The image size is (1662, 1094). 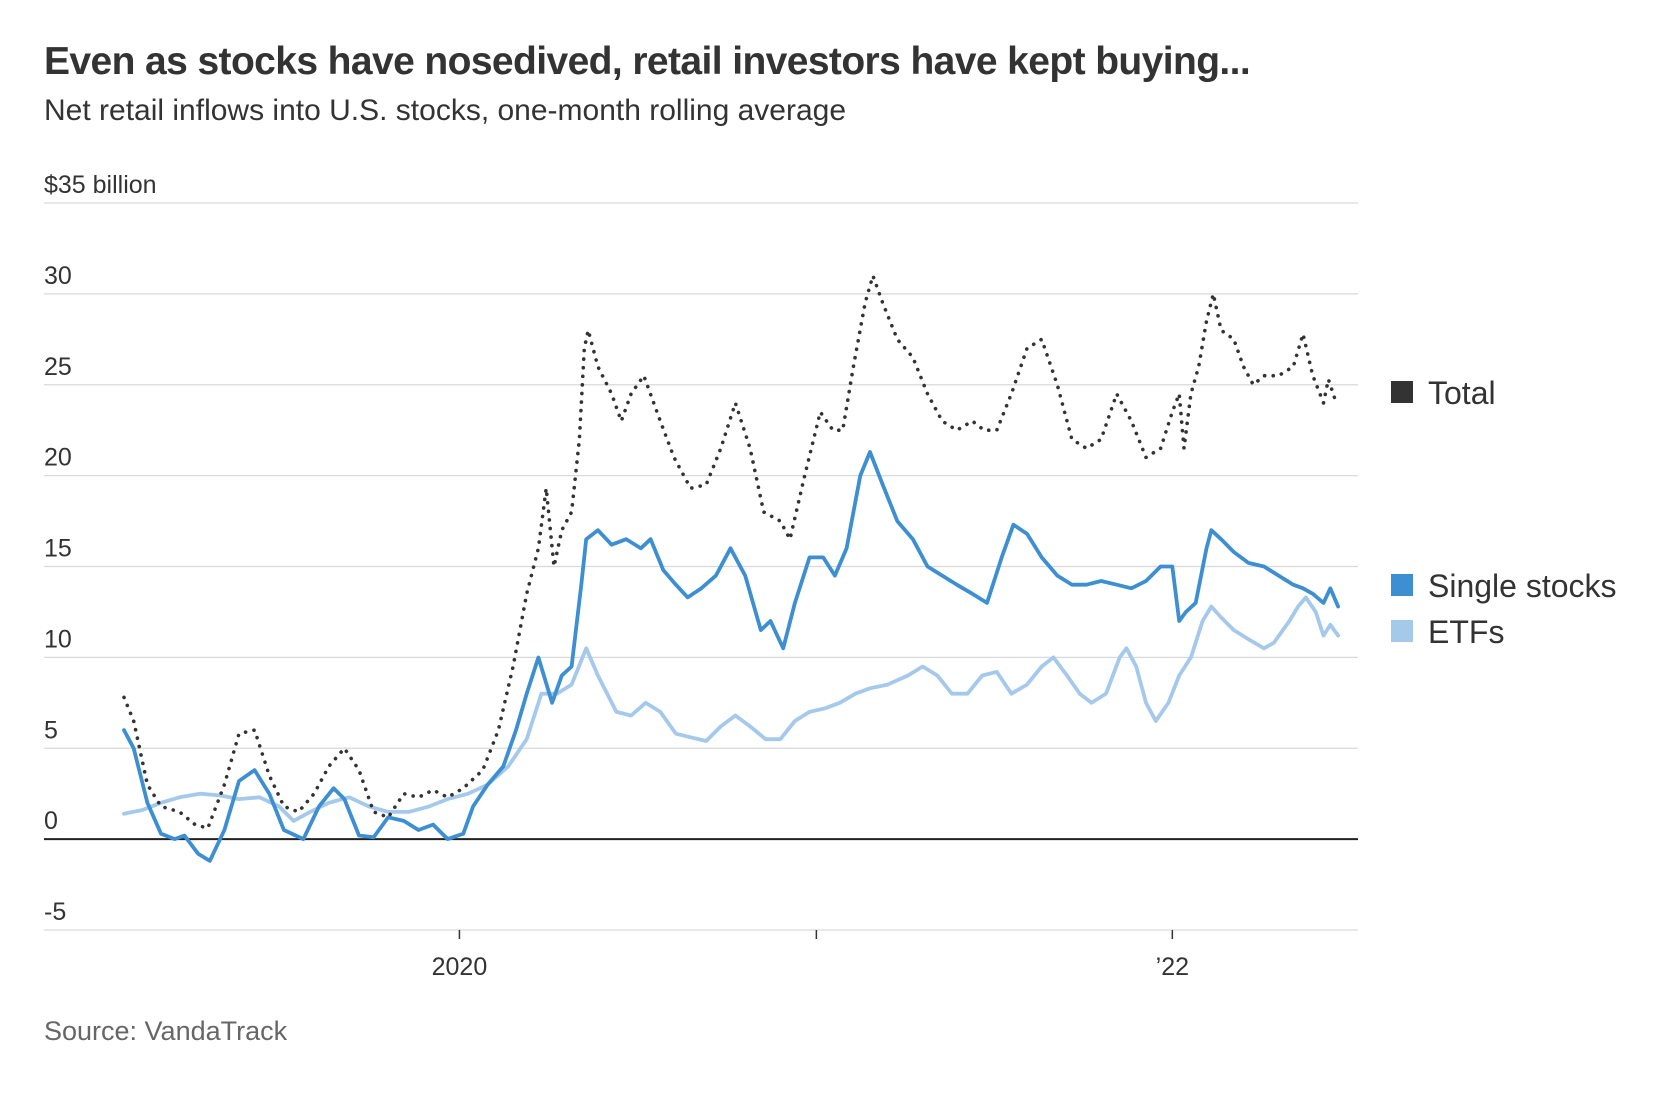 What do you see at coordinates (1402, 392) in the screenshot?
I see `legend-swatch-total` at bounding box center [1402, 392].